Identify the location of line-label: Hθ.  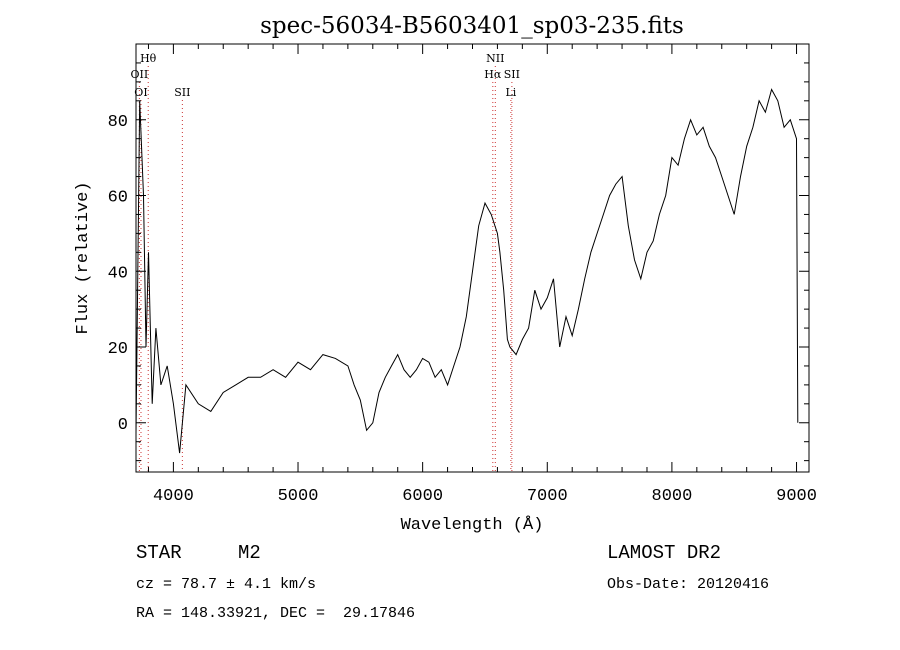
(148, 58).